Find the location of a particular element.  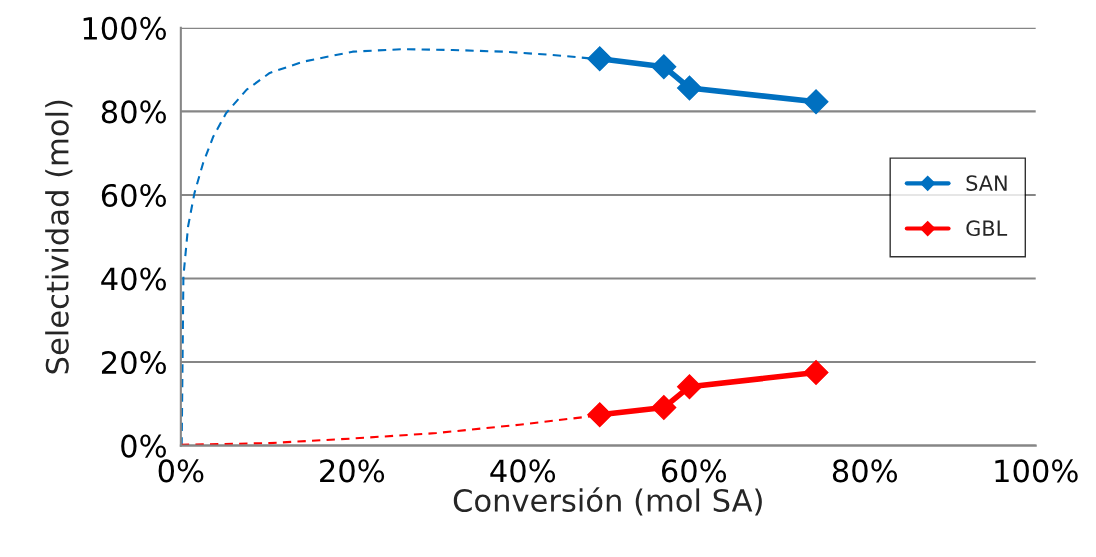

legend-label: GBL is located at coordinates (987, 228).